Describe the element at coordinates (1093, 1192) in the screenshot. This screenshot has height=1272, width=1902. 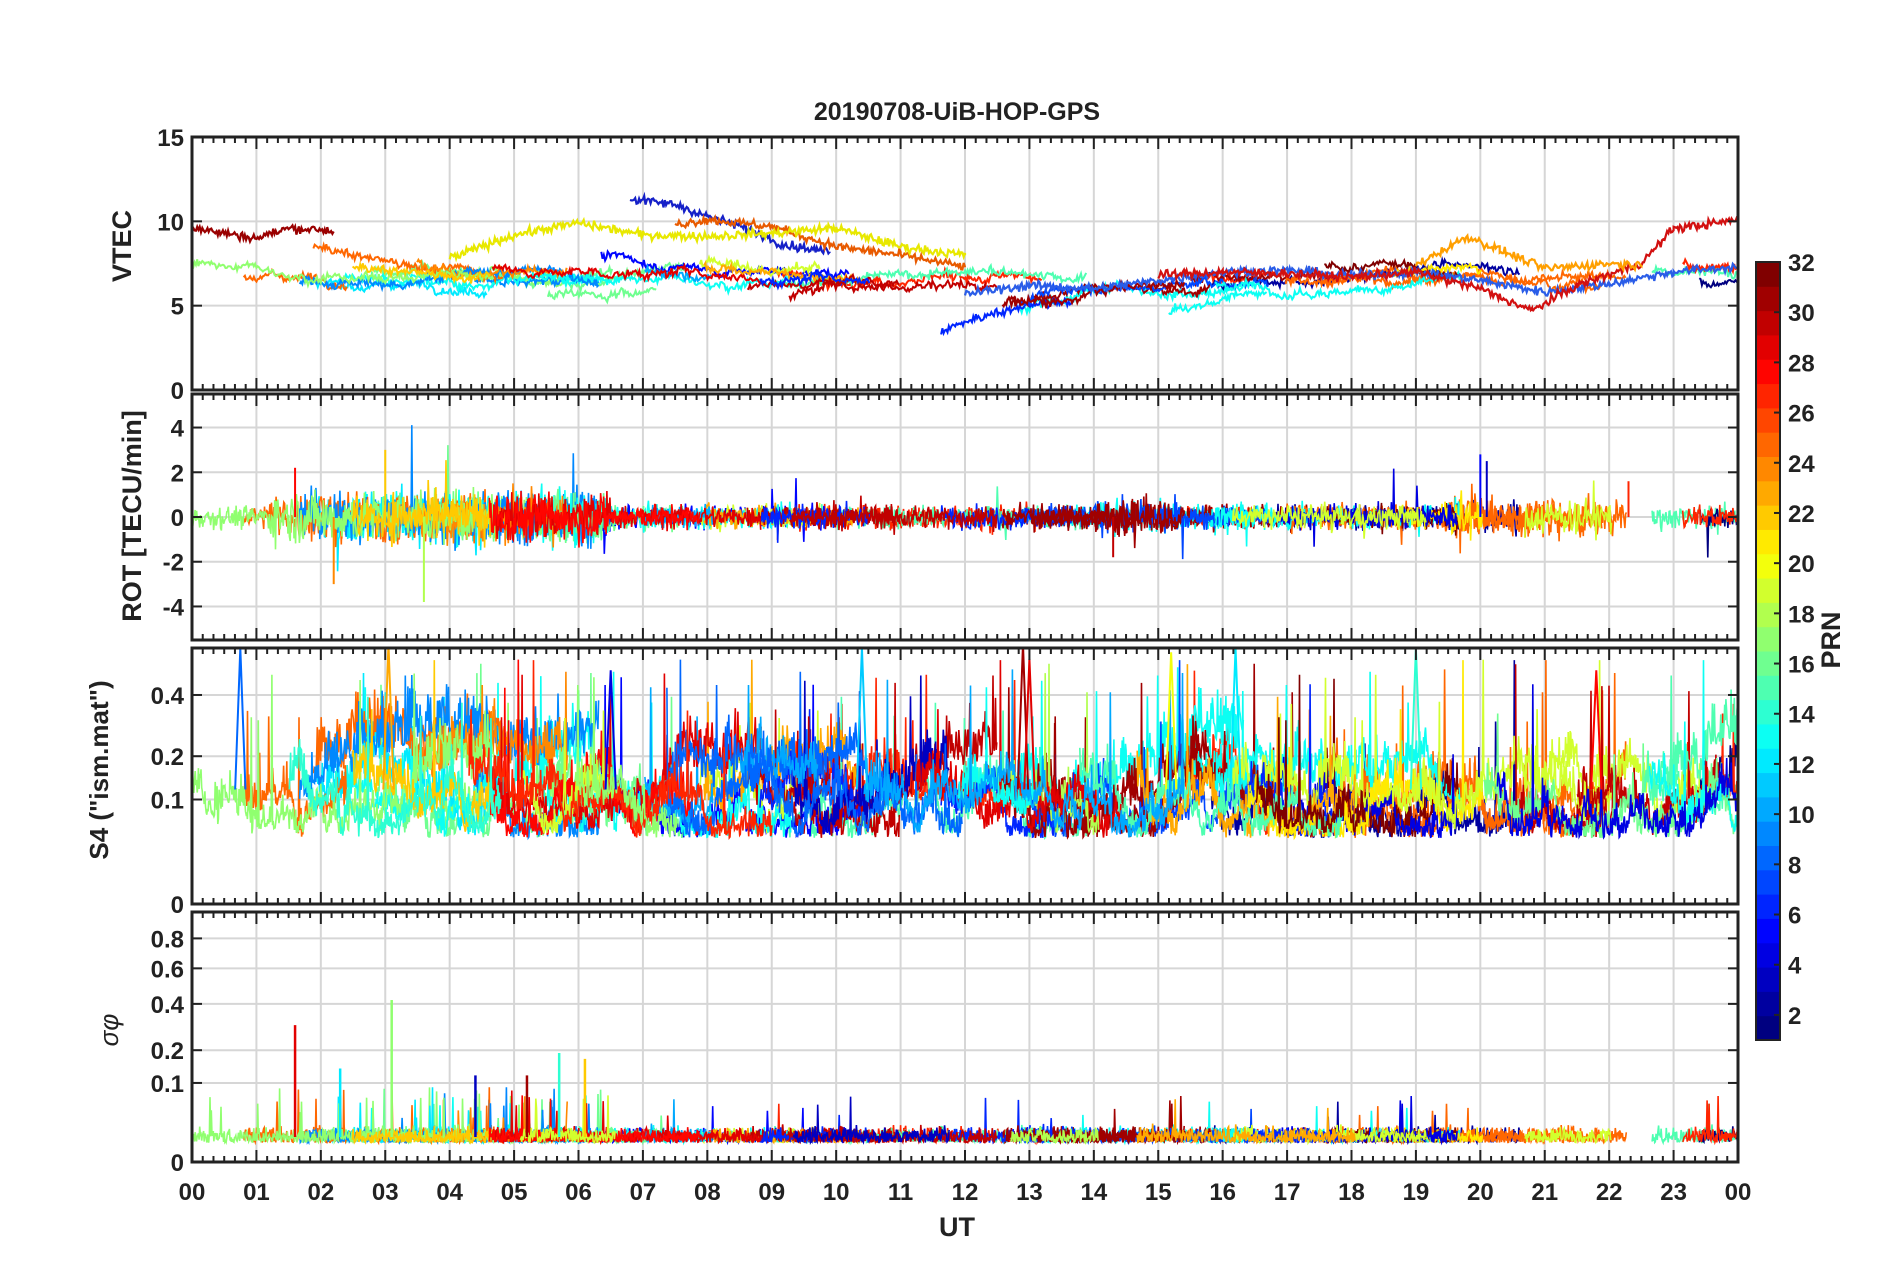
I see `x-tick-label: 14` at that location.